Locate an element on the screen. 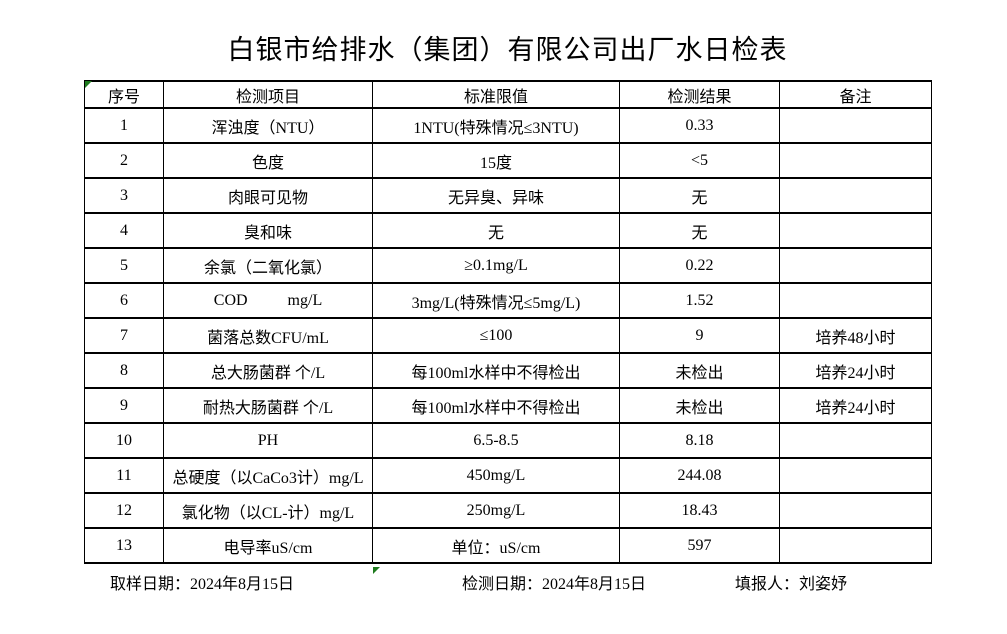 The height and width of the screenshot is (634, 1007). table-row: 3 肉眼可见物 无异臭、异味无 is located at coordinates (508, 195).